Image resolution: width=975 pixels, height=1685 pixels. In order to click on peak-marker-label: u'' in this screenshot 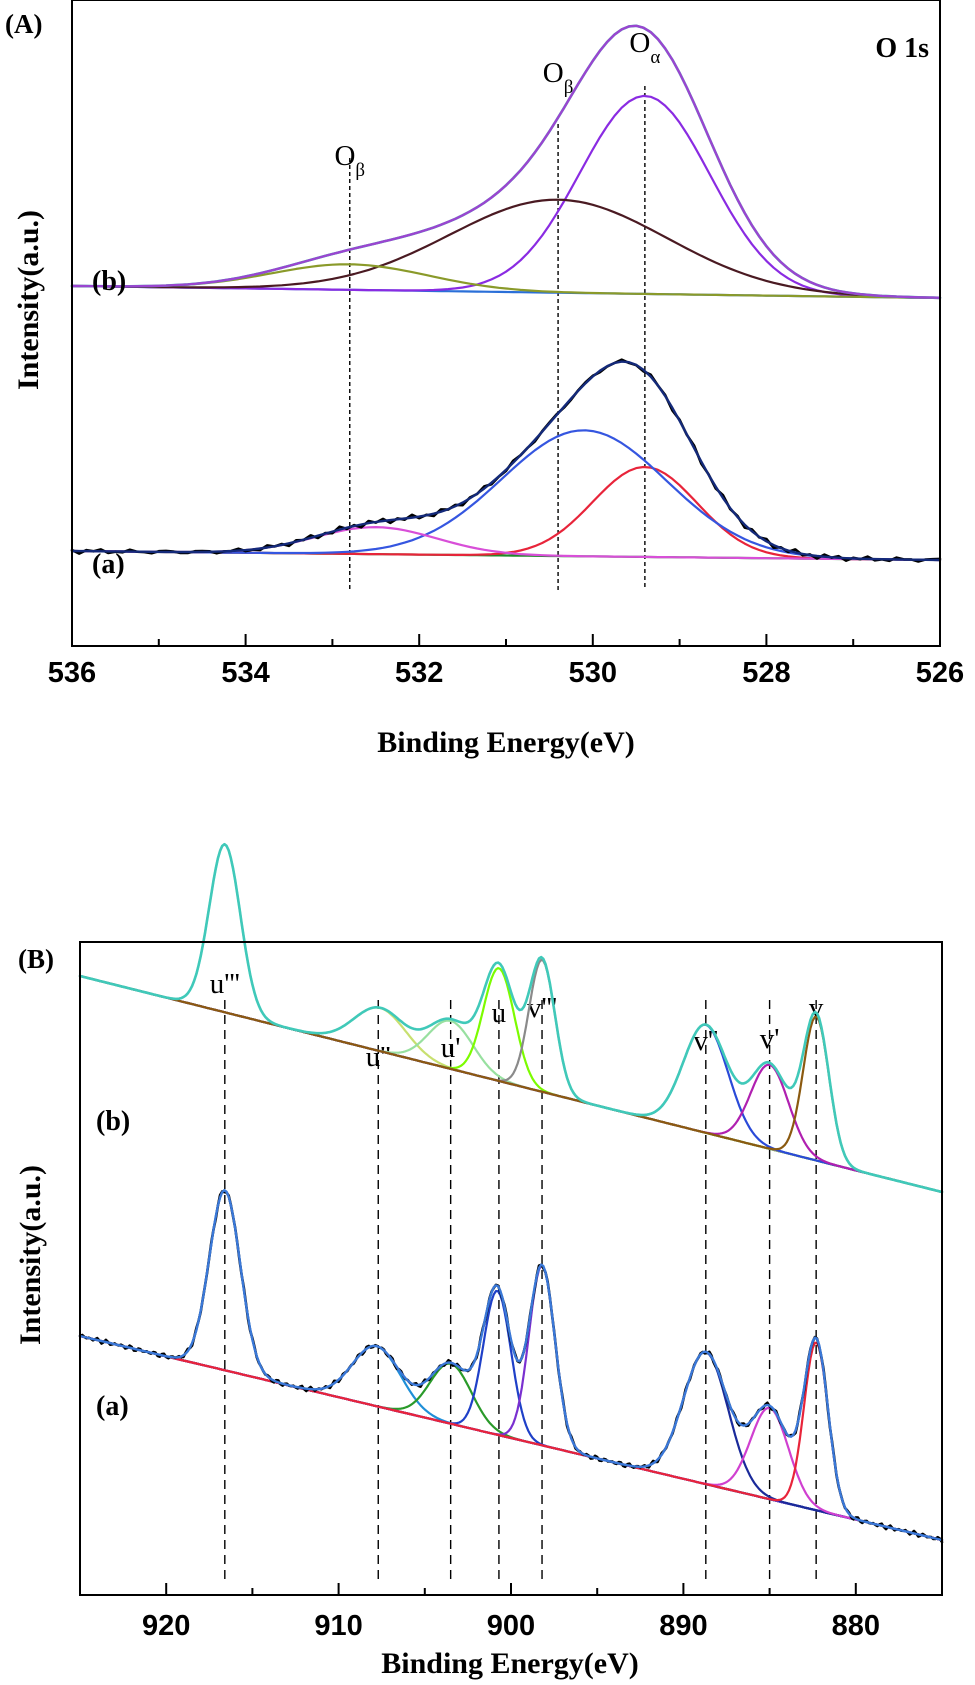, I will do `click(378, 1057)`.